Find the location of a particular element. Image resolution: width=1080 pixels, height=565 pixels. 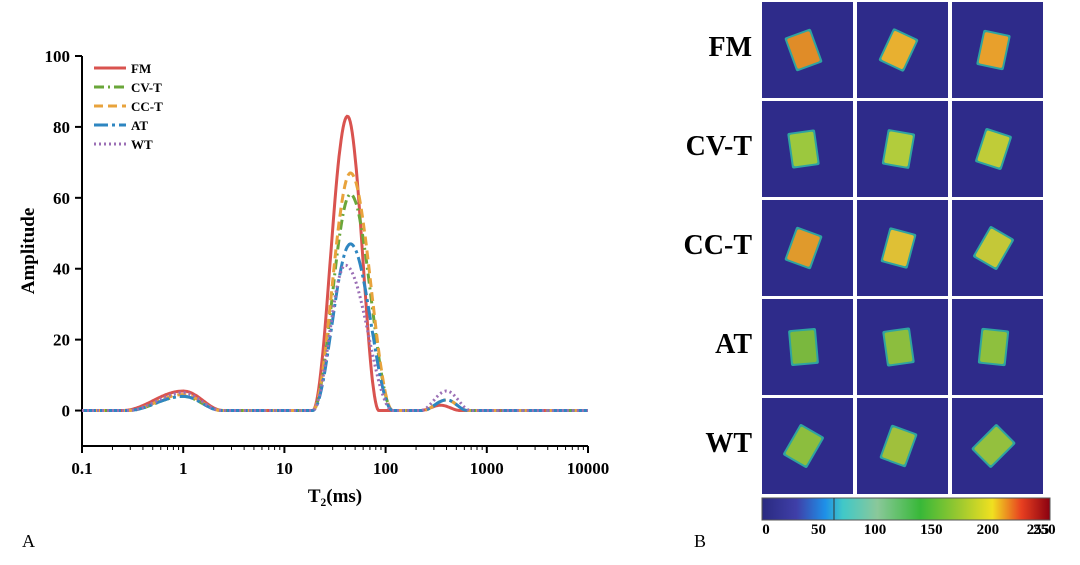

y-tick-label: 60 is located at coordinates (61, 198).